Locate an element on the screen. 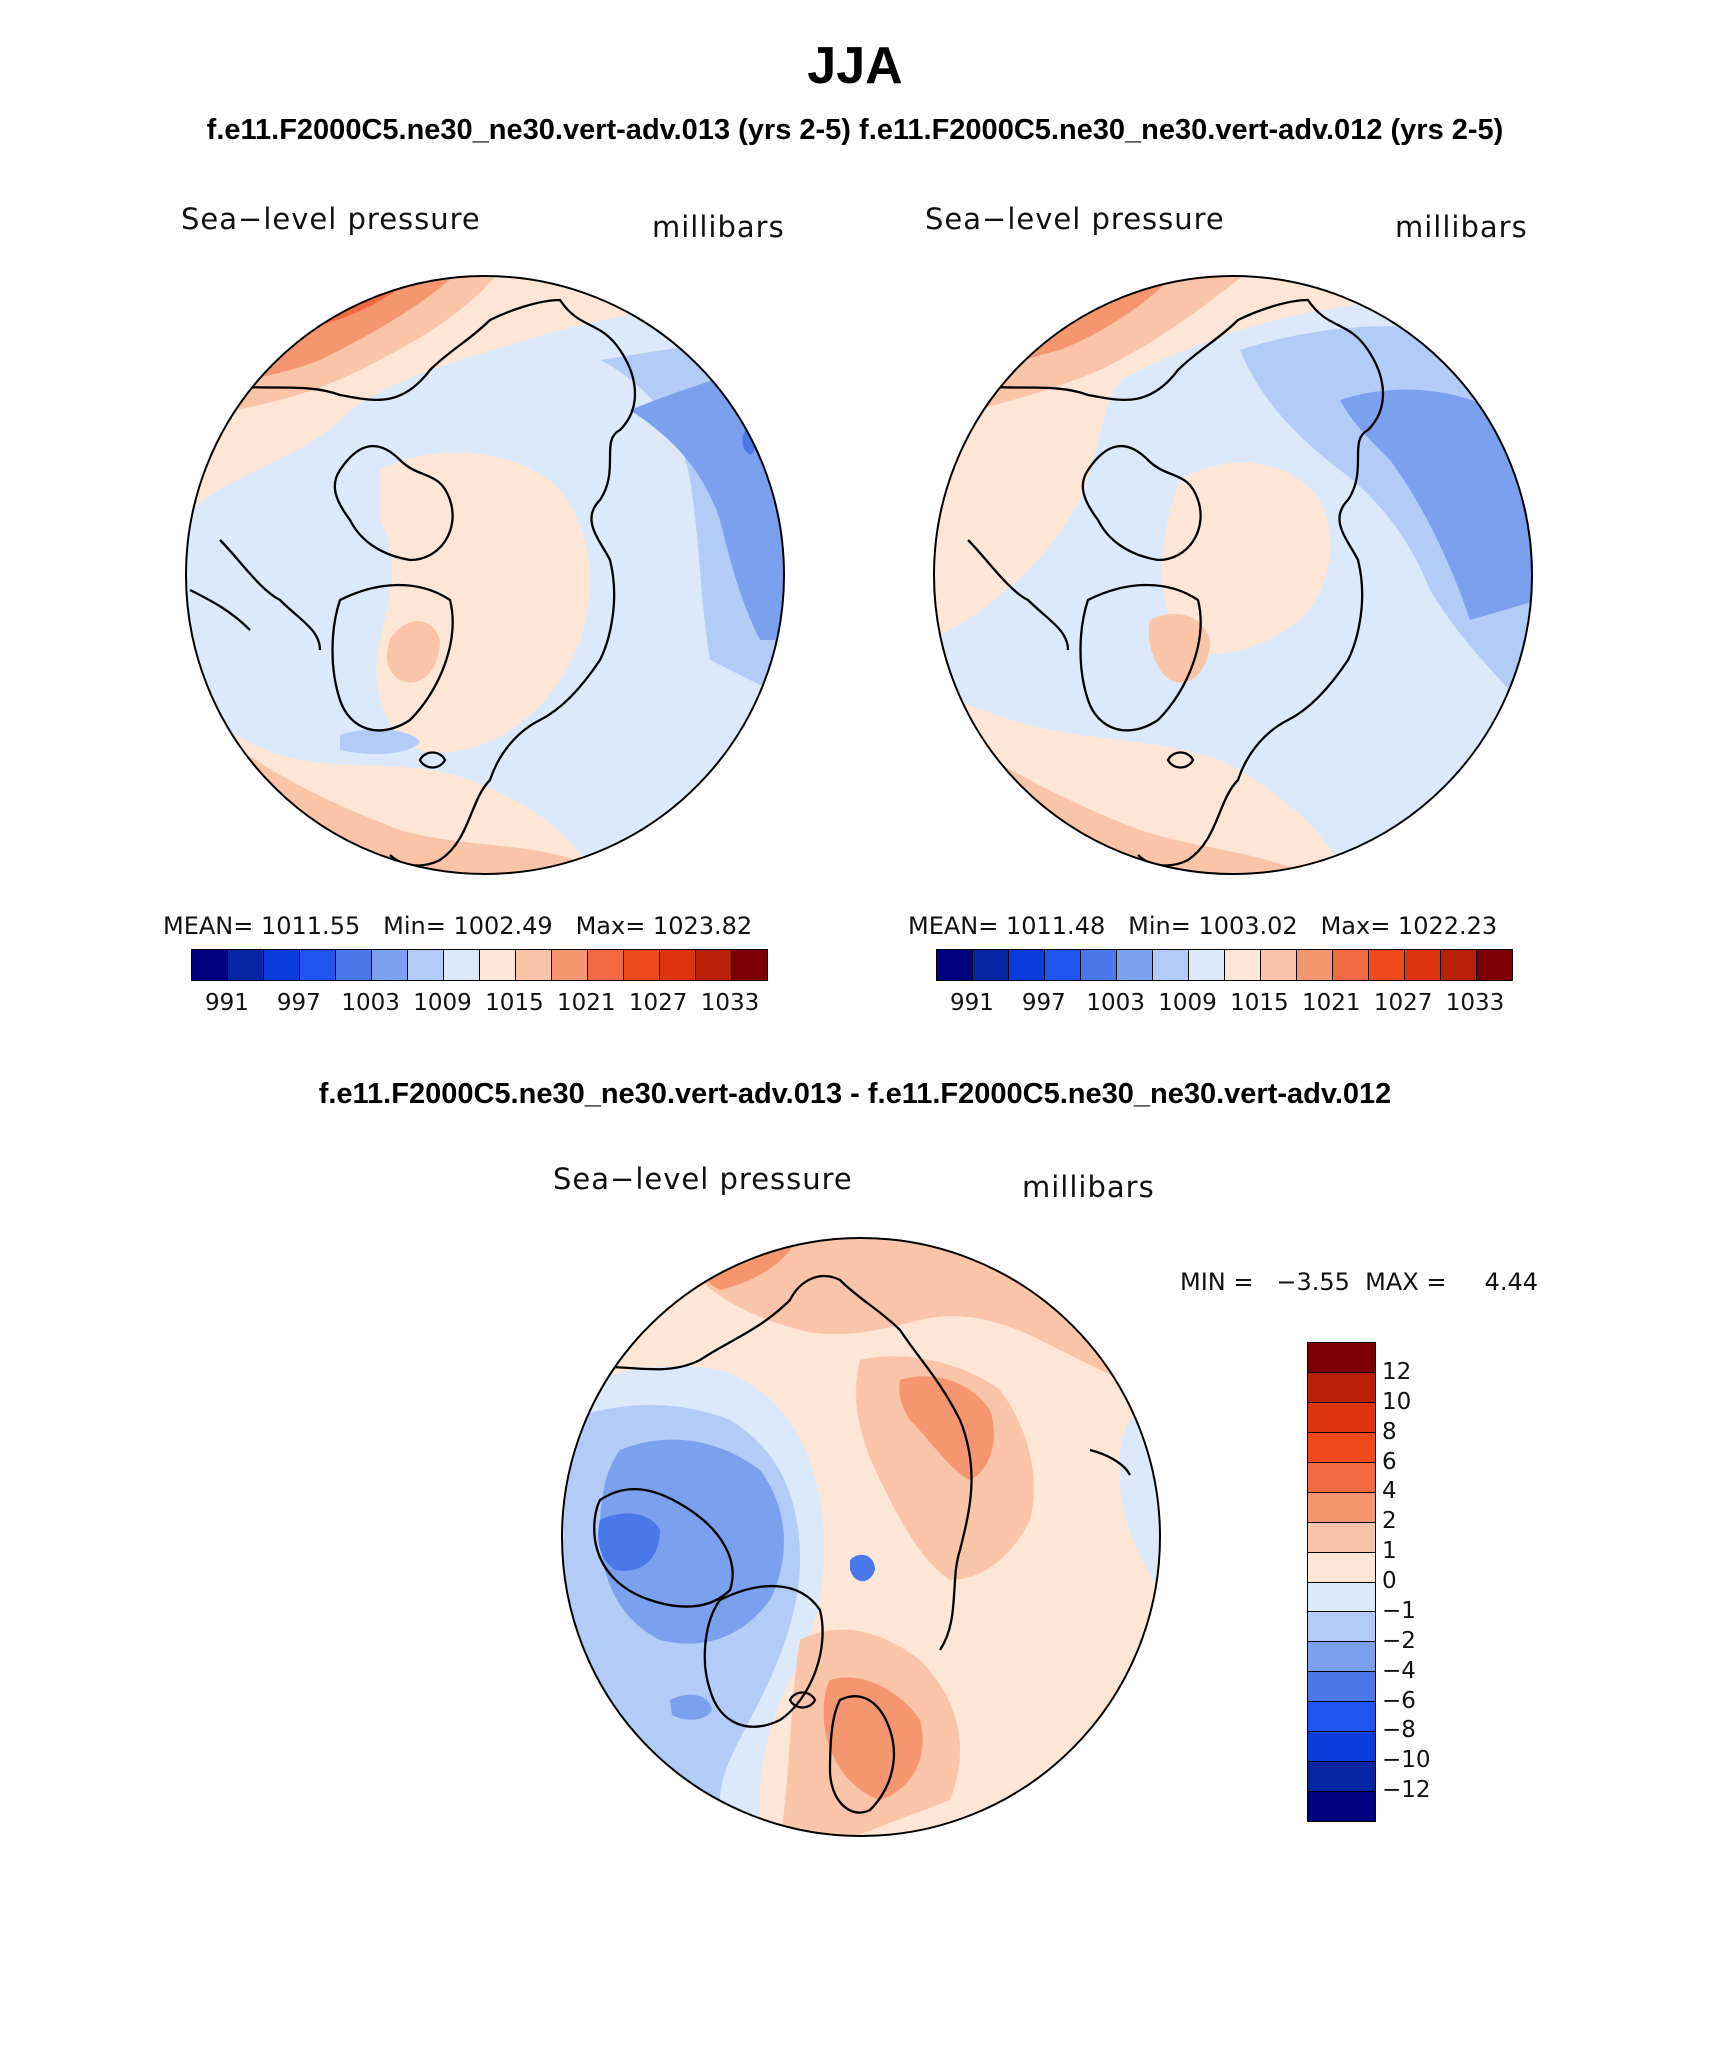 The height and width of the screenshot is (2061, 1710). colorbar-tick-label: −1 is located at coordinates (1399, 1610).